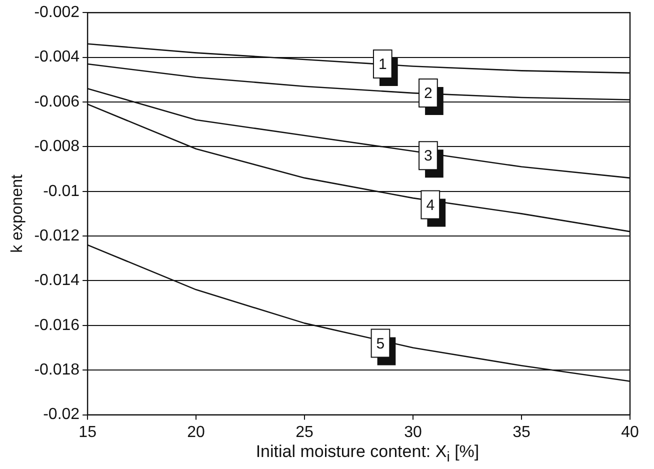 This screenshot has width=654, height=469. I want to click on y-tick-label: -0.002, so click(57, 13).